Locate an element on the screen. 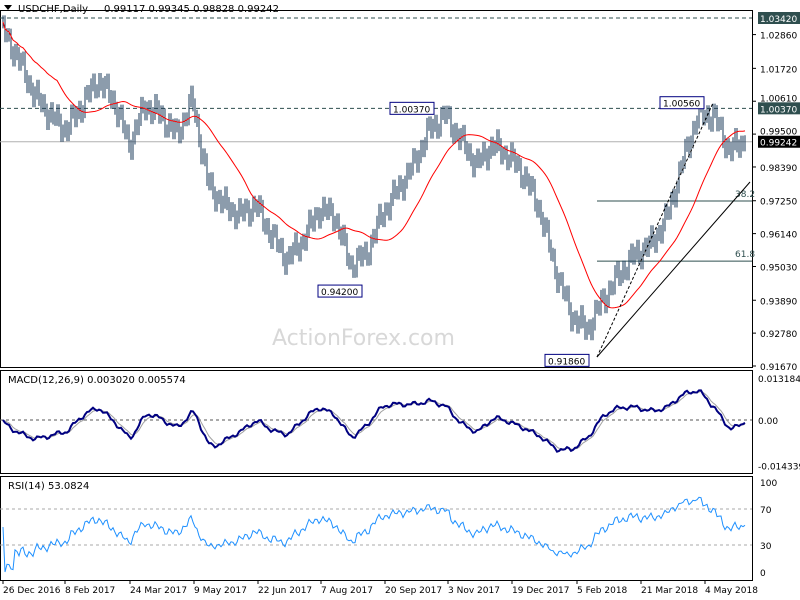  x-tick-label: 20 Sep 2017 is located at coordinates (413, 591).